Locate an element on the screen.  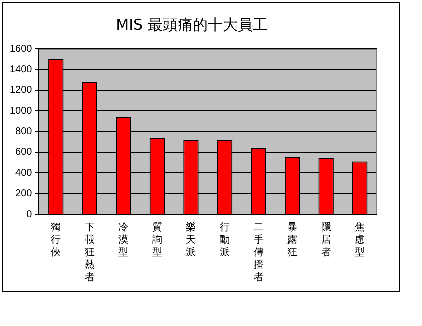
y-tick-label: 800 is located at coordinates (24, 132).